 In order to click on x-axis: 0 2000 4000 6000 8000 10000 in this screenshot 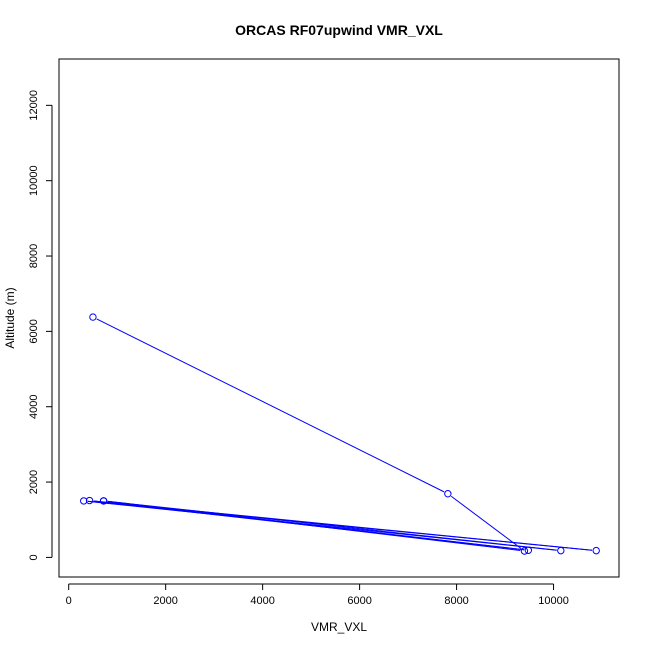, I will do `click(317, 595)`.